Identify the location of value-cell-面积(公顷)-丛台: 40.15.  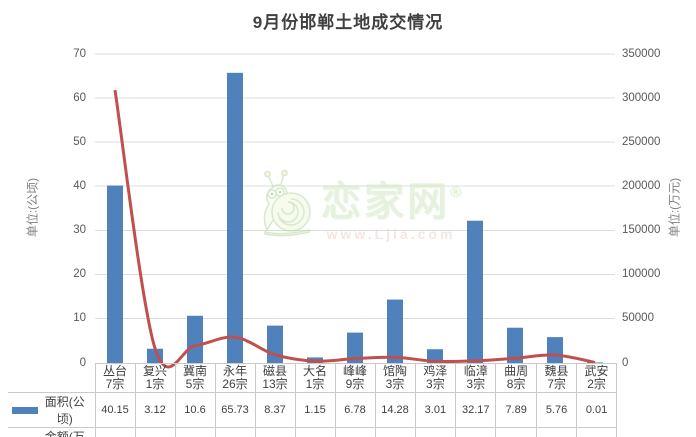
(115, 410).